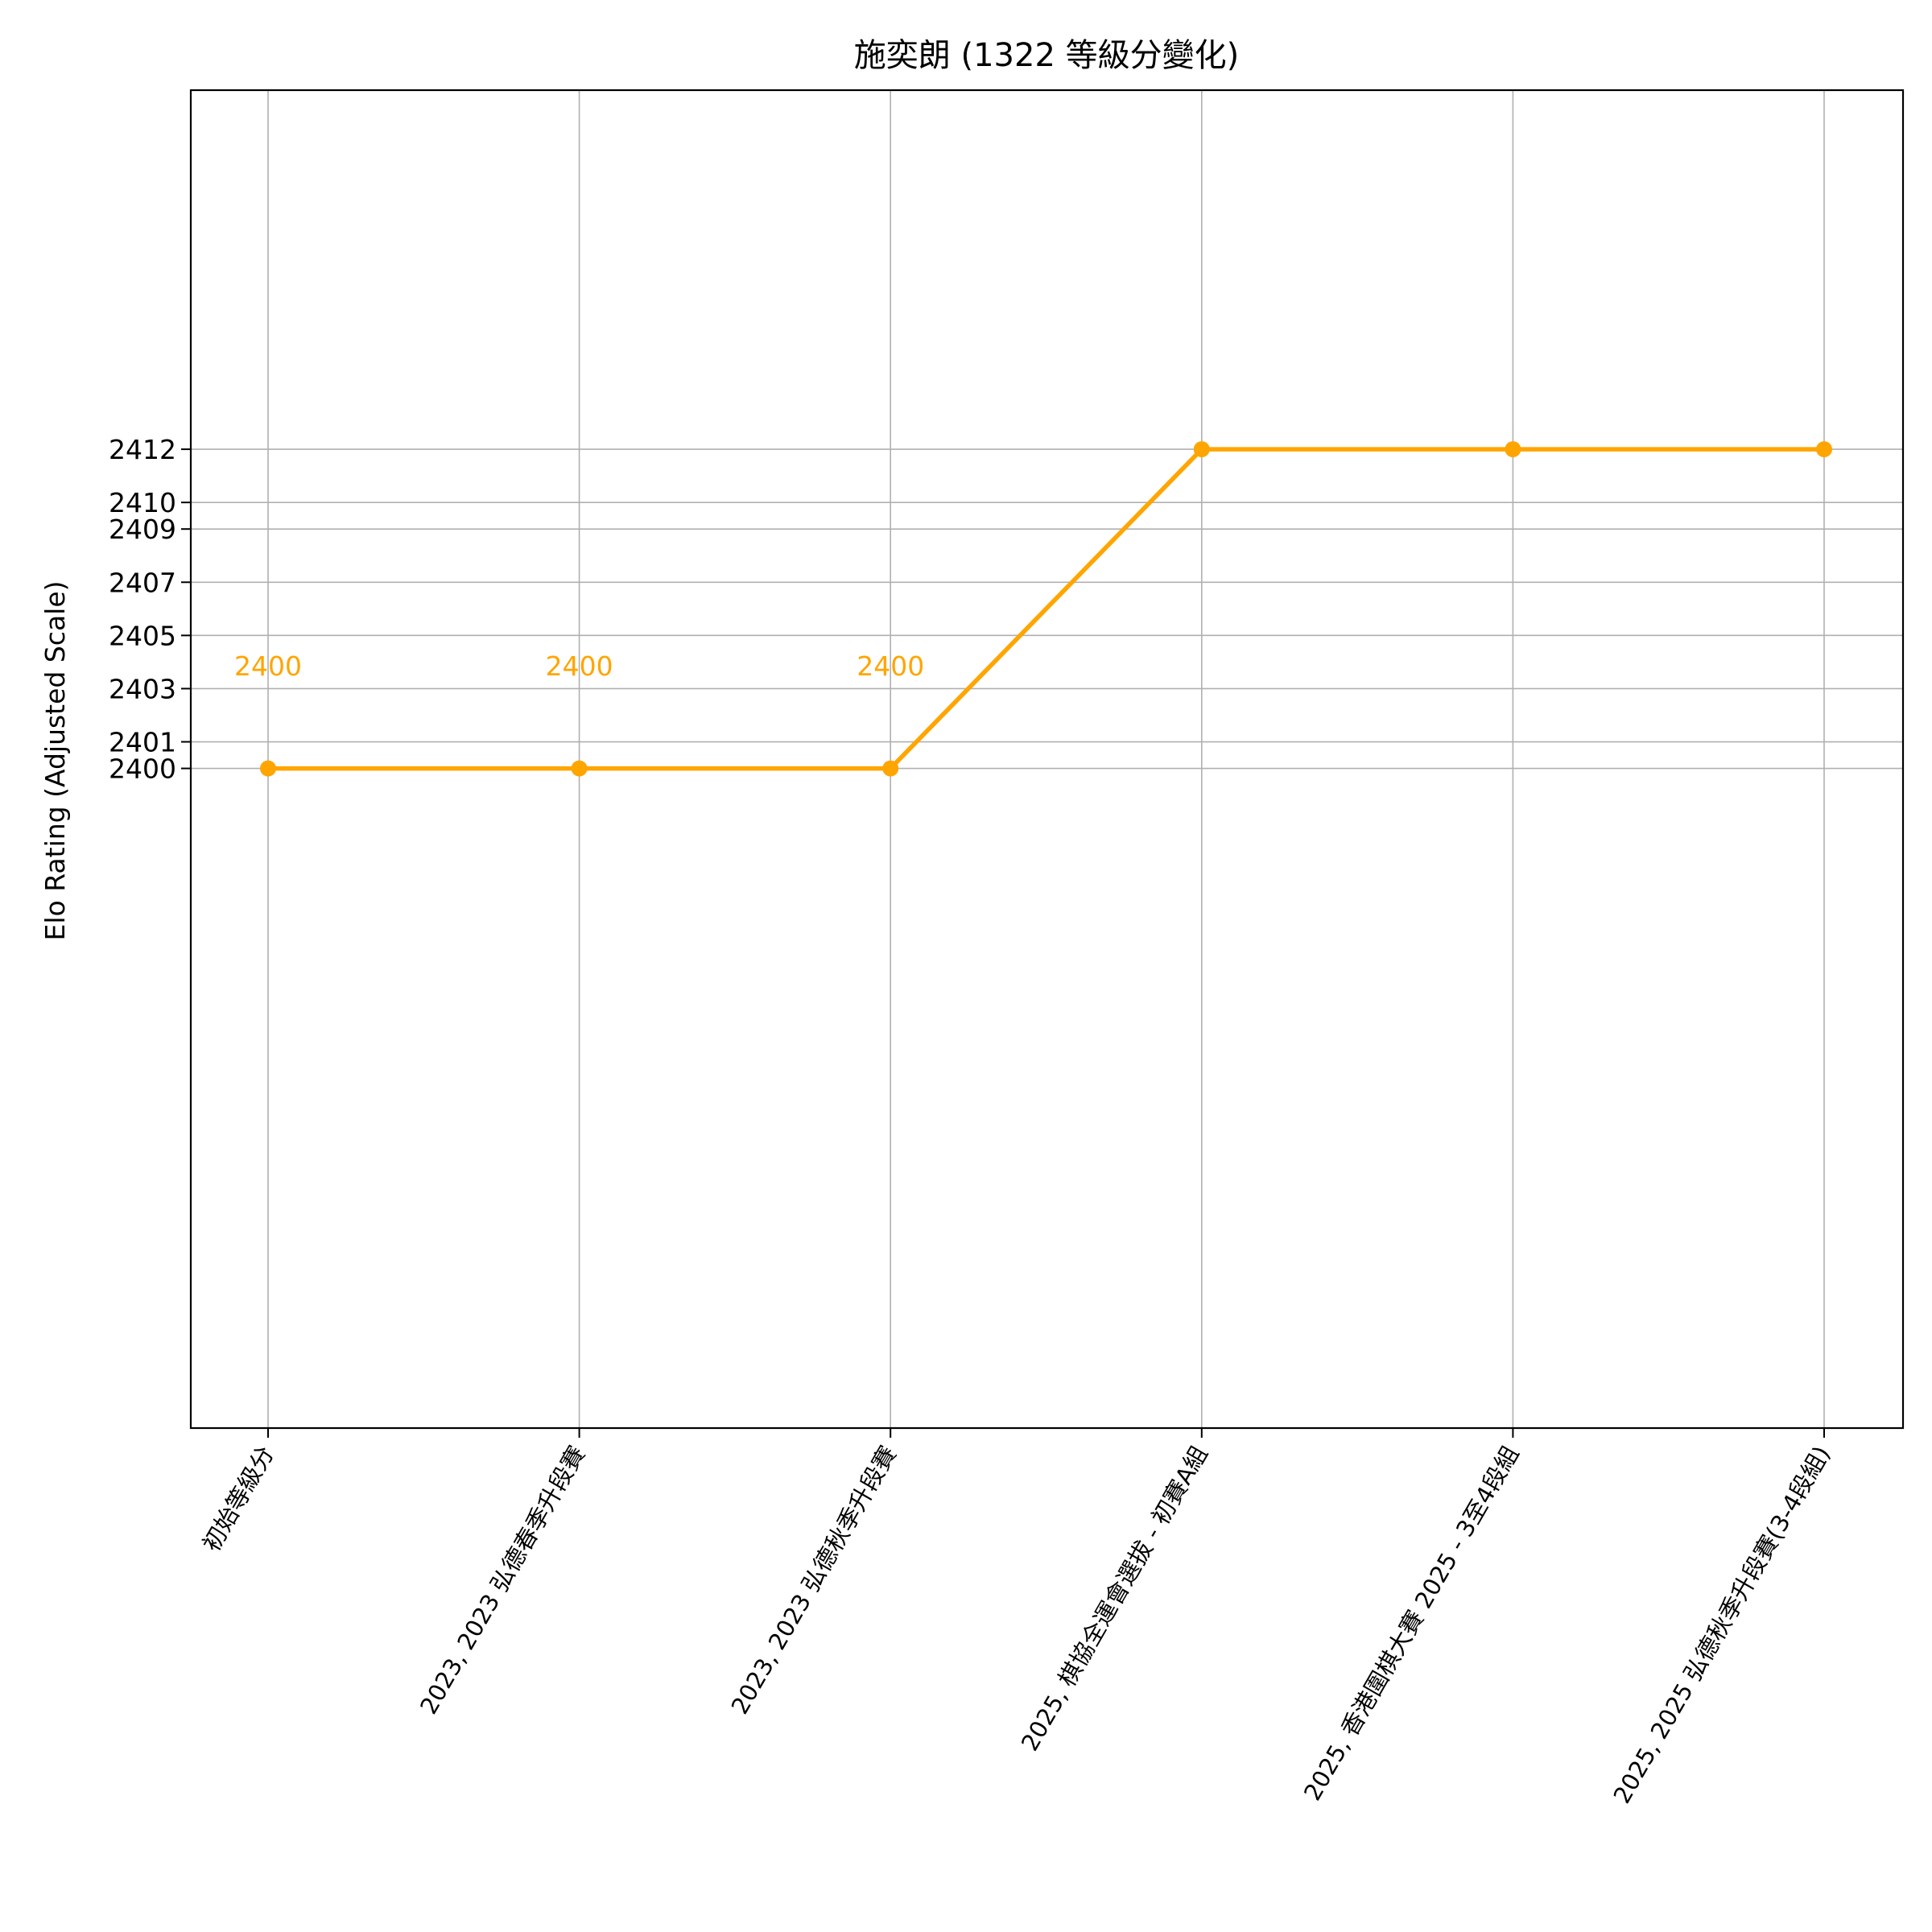  I want to click on x-tick-label: 2023, 2023 弘德秋季升段賽, so click(814, 1580).